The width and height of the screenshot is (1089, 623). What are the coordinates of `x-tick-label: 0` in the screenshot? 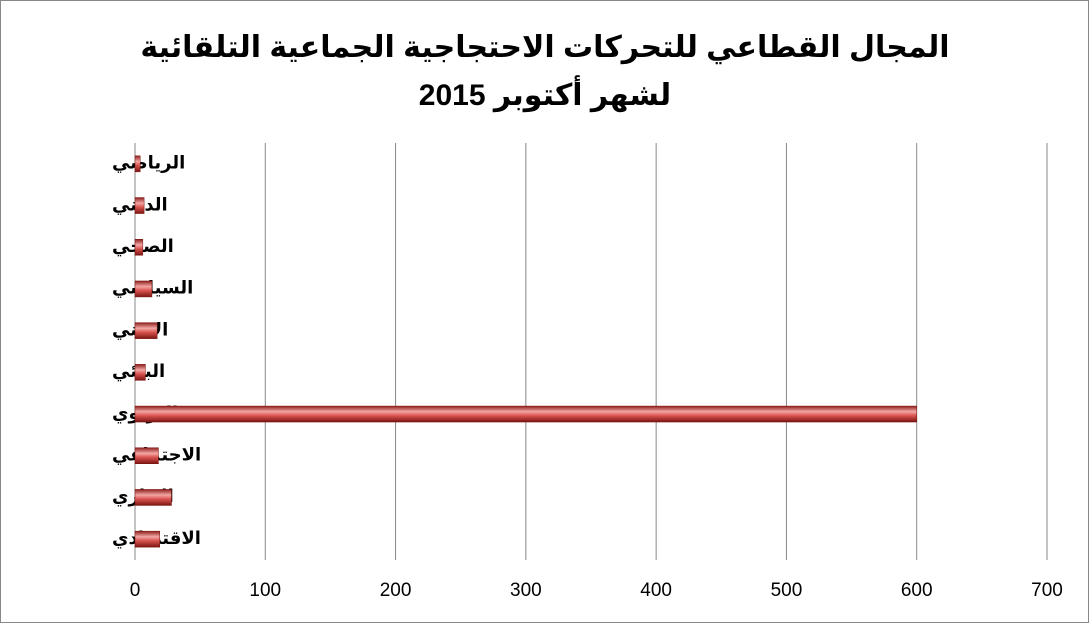 It's located at (135, 590).